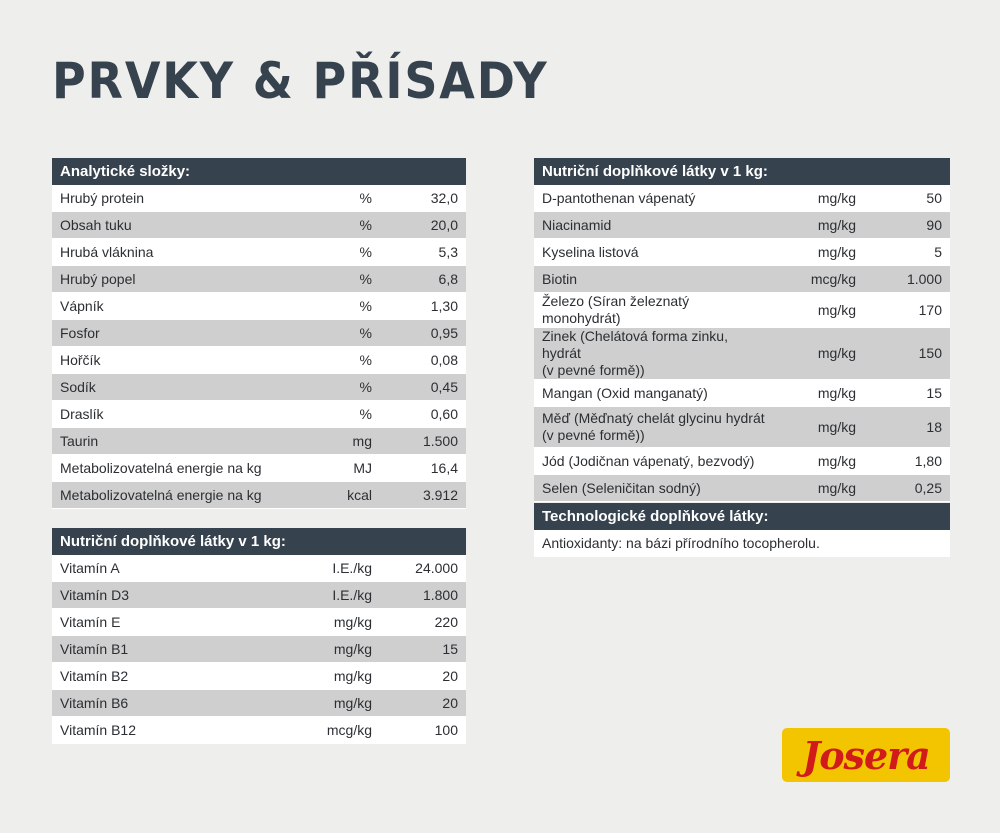 Image resolution: width=1000 pixels, height=833 pixels. What do you see at coordinates (82, 305) in the screenshot?
I see `row-name: Vápník` at bounding box center [82, 305].